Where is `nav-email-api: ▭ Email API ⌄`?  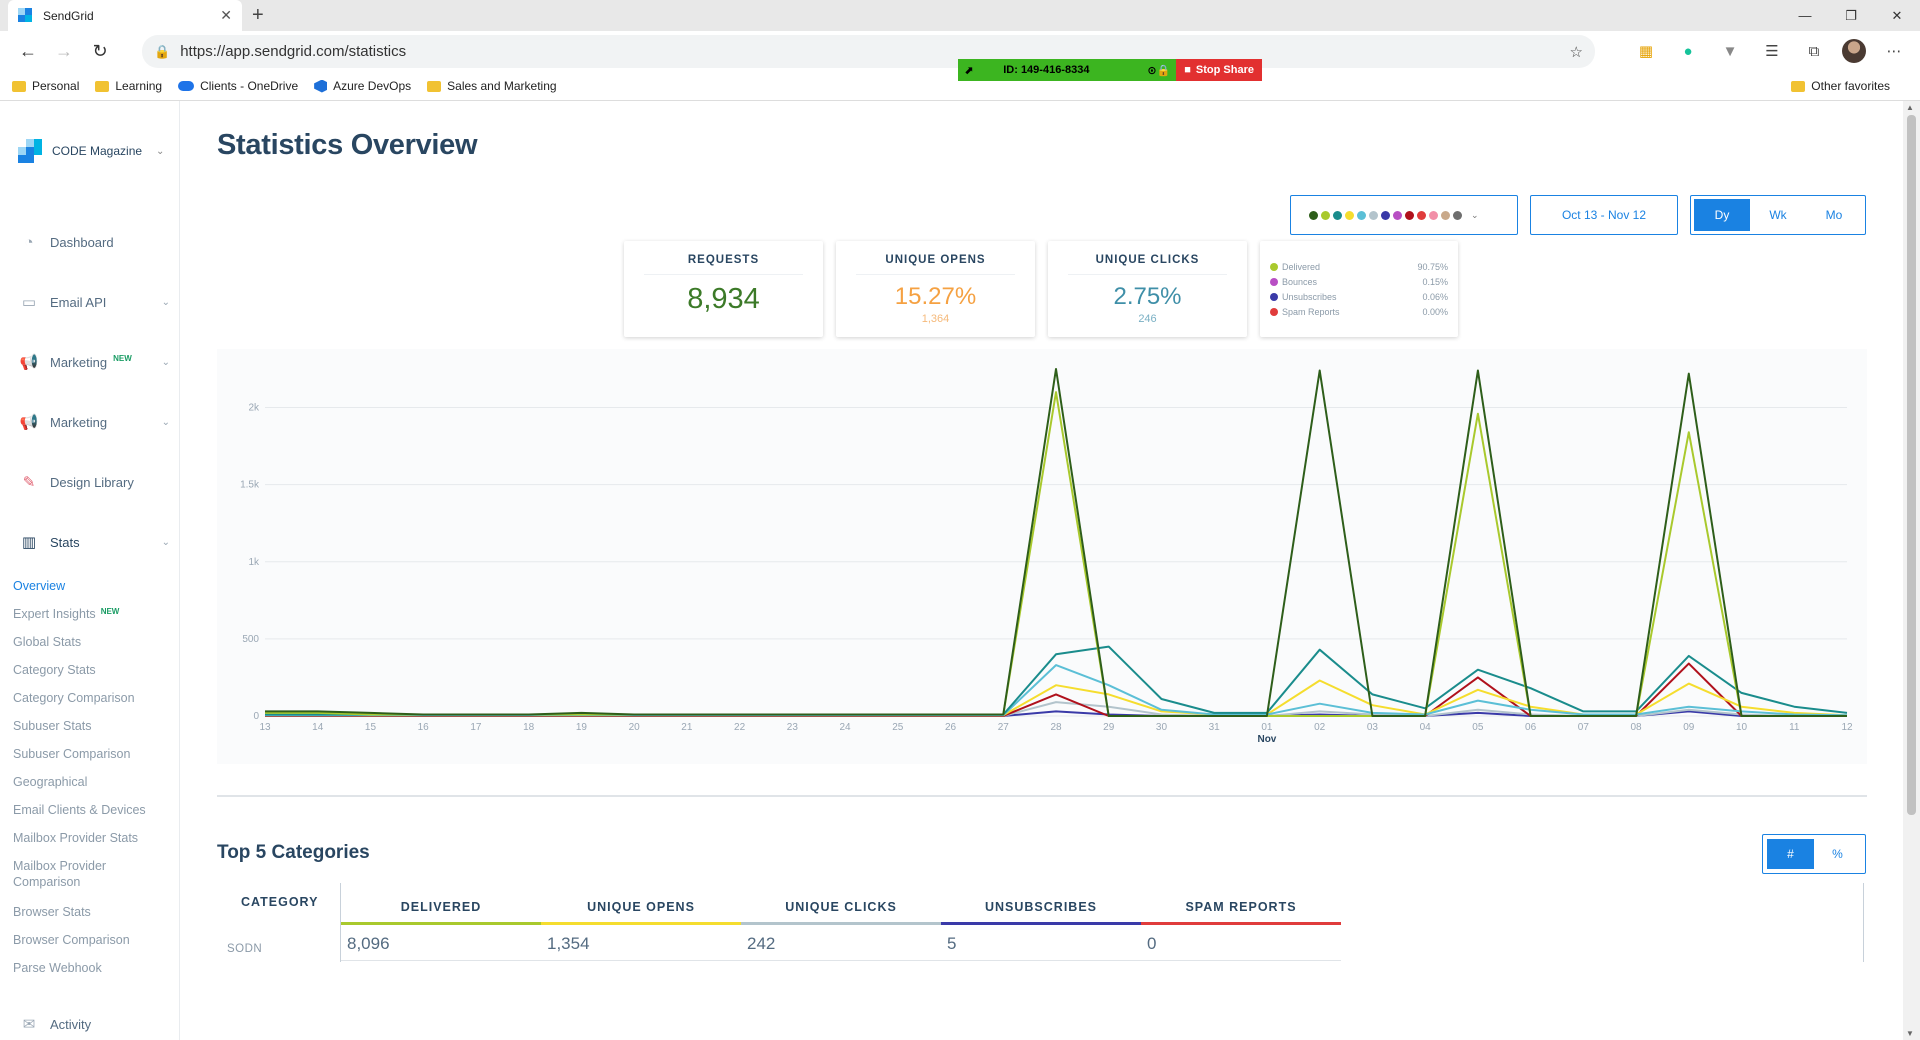
nav-email-api: ▭ Email API ⌄ is located at coordinates (94, 302).